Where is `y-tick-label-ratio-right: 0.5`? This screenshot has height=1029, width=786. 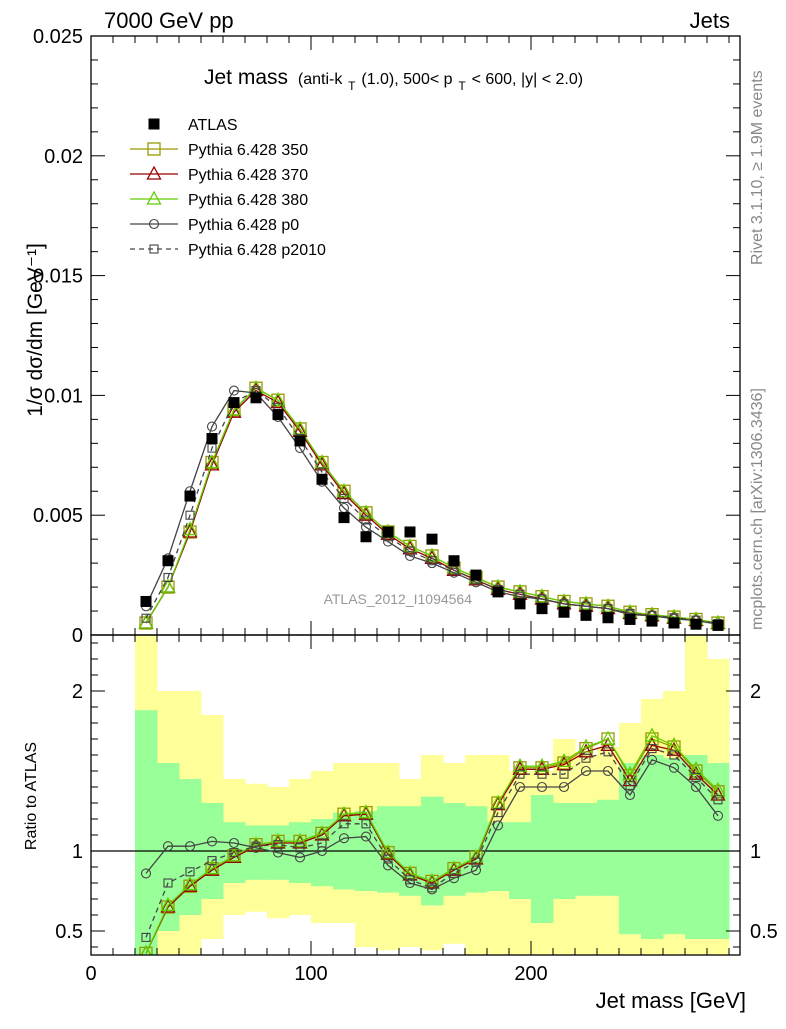
y-tick-label-ratio-right: 0.5 is located at coordinates (764, 932).